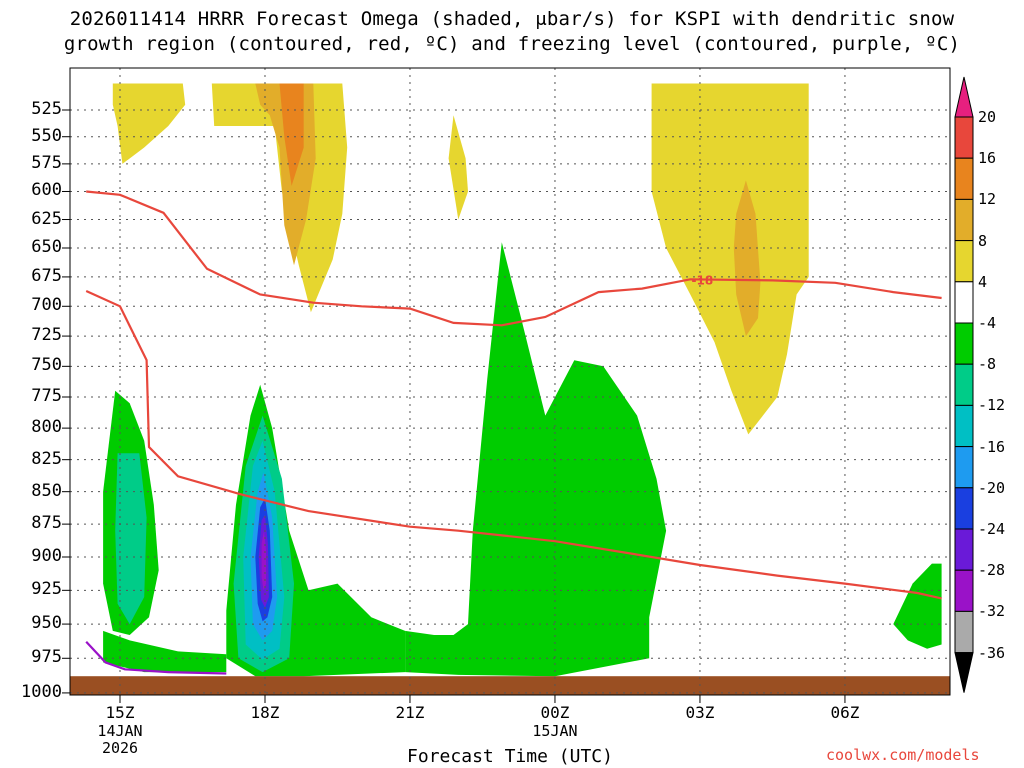  Describe the element at coordinates (983, 281) in the screenshot. I see `colorbar-label-4: 4` at that location.